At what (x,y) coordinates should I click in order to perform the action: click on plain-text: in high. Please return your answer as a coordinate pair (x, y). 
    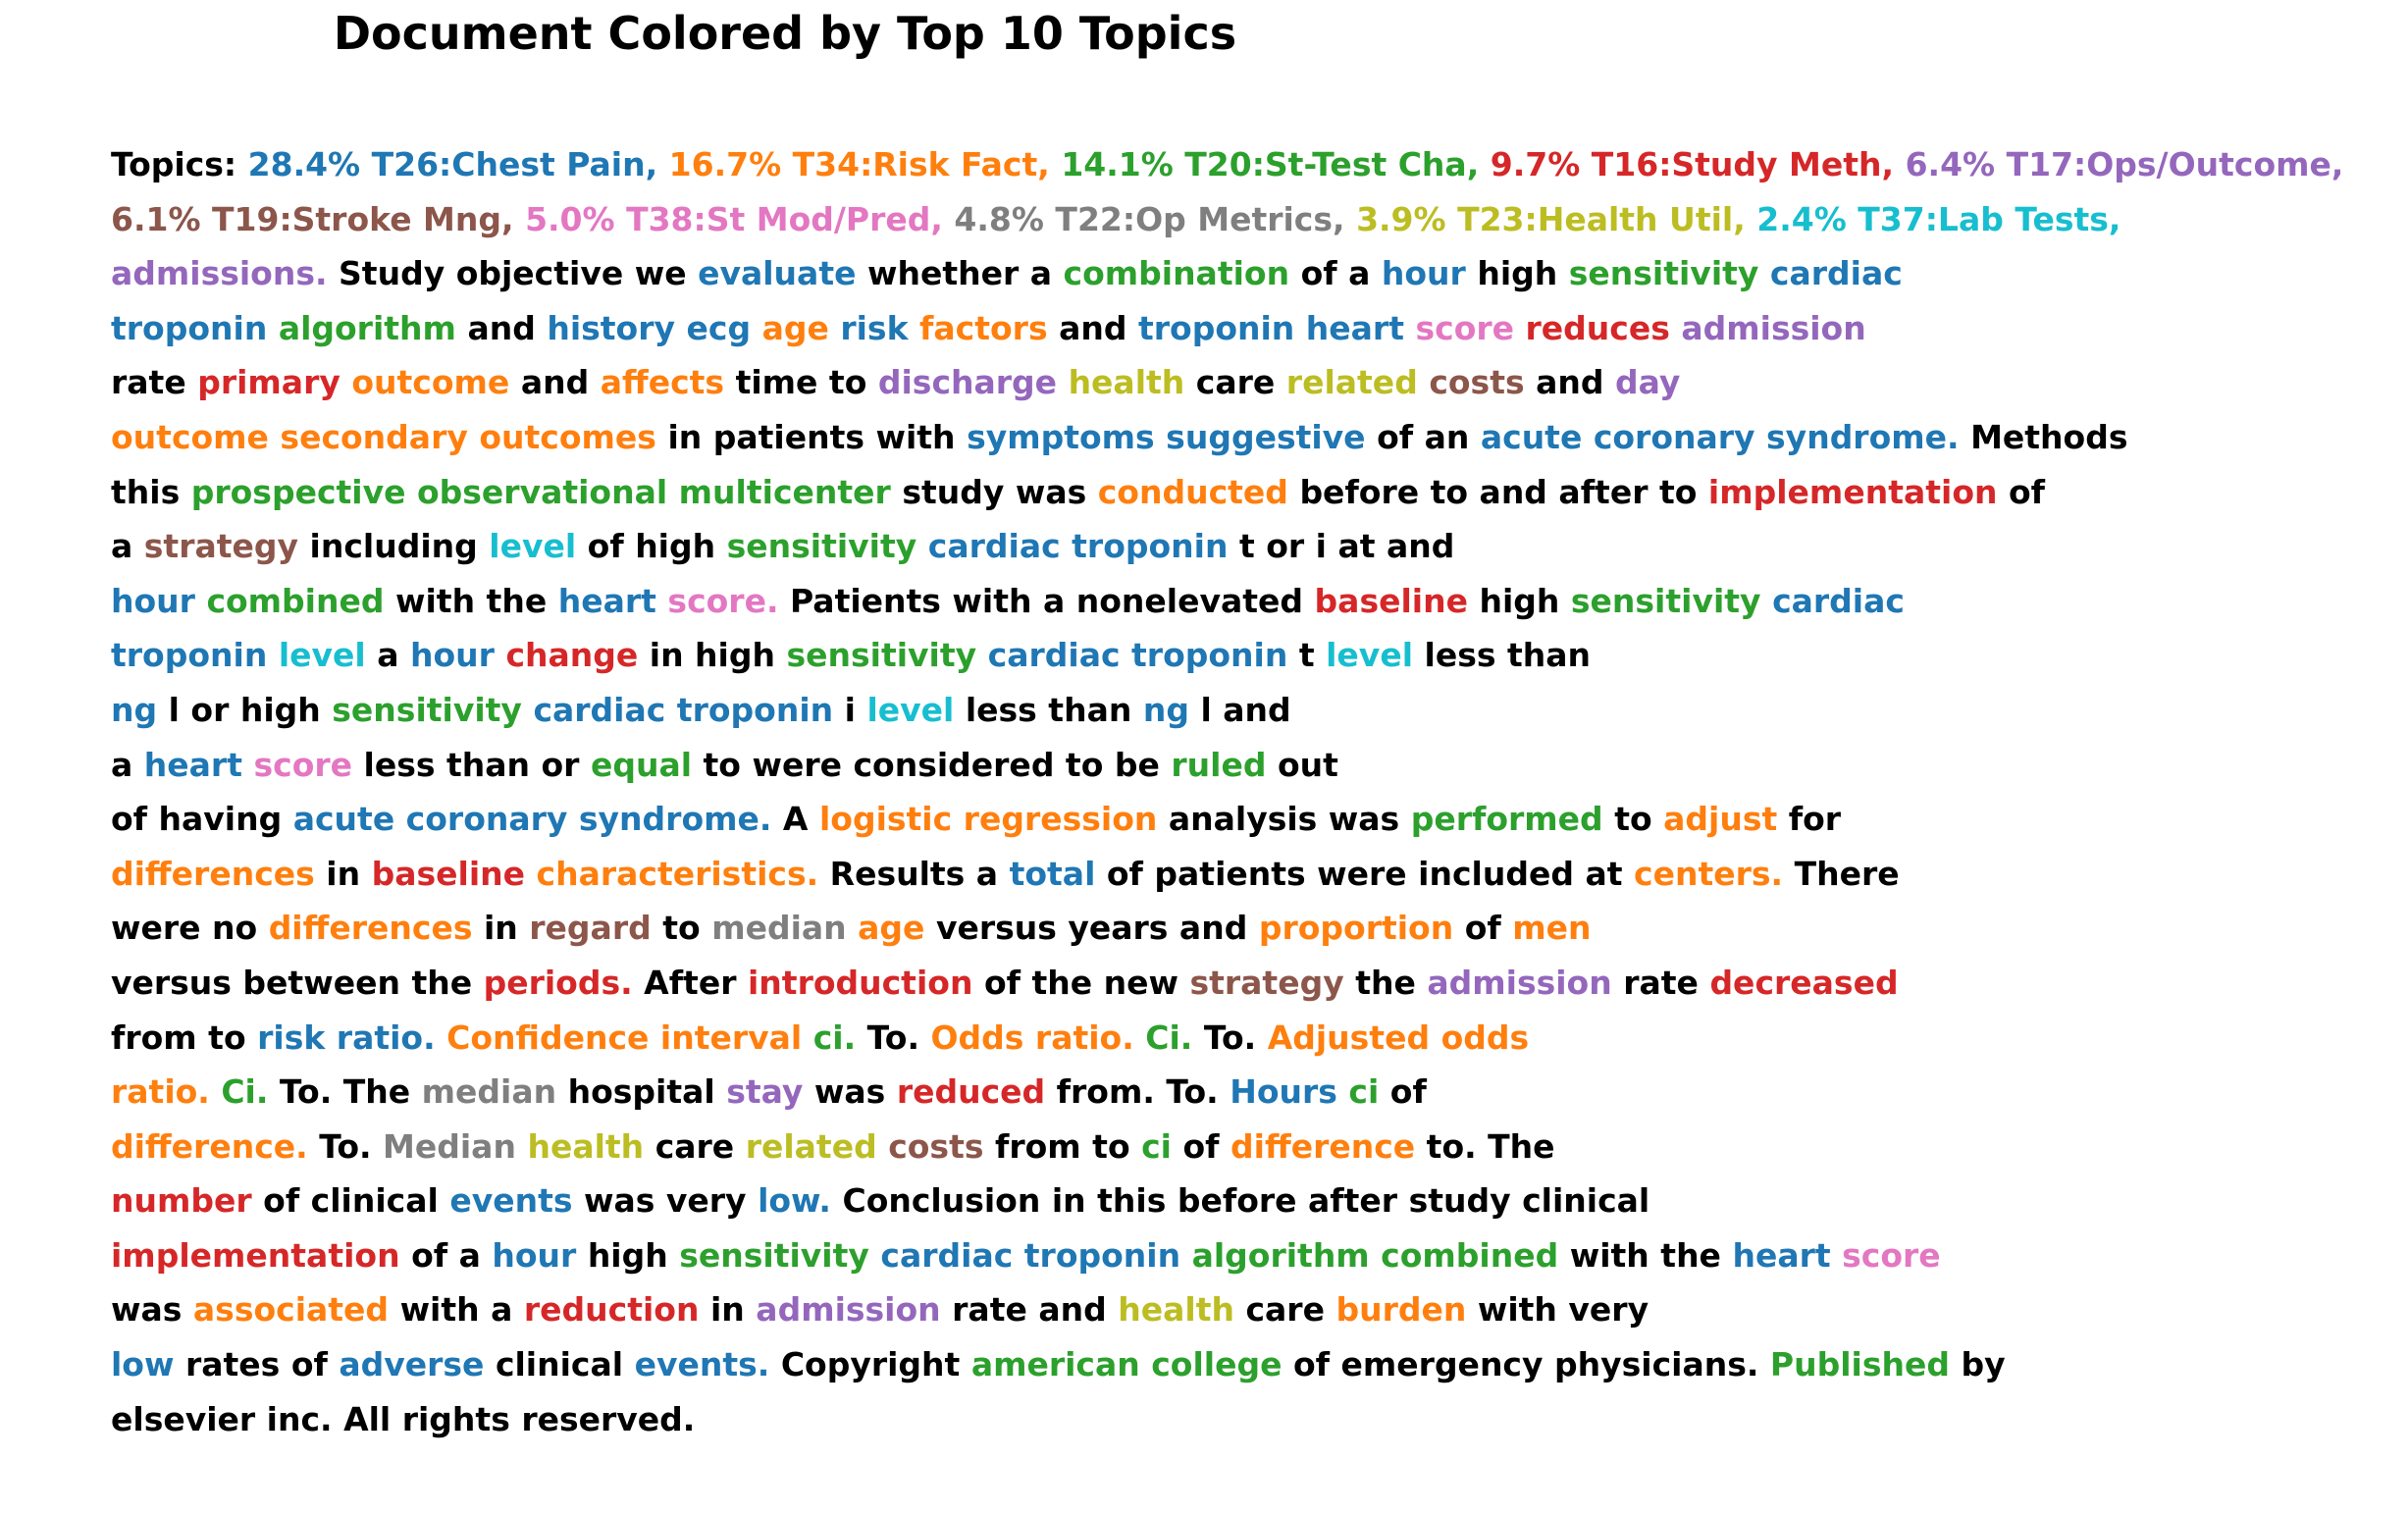
    Looking at the image, I should click on (712, 655).